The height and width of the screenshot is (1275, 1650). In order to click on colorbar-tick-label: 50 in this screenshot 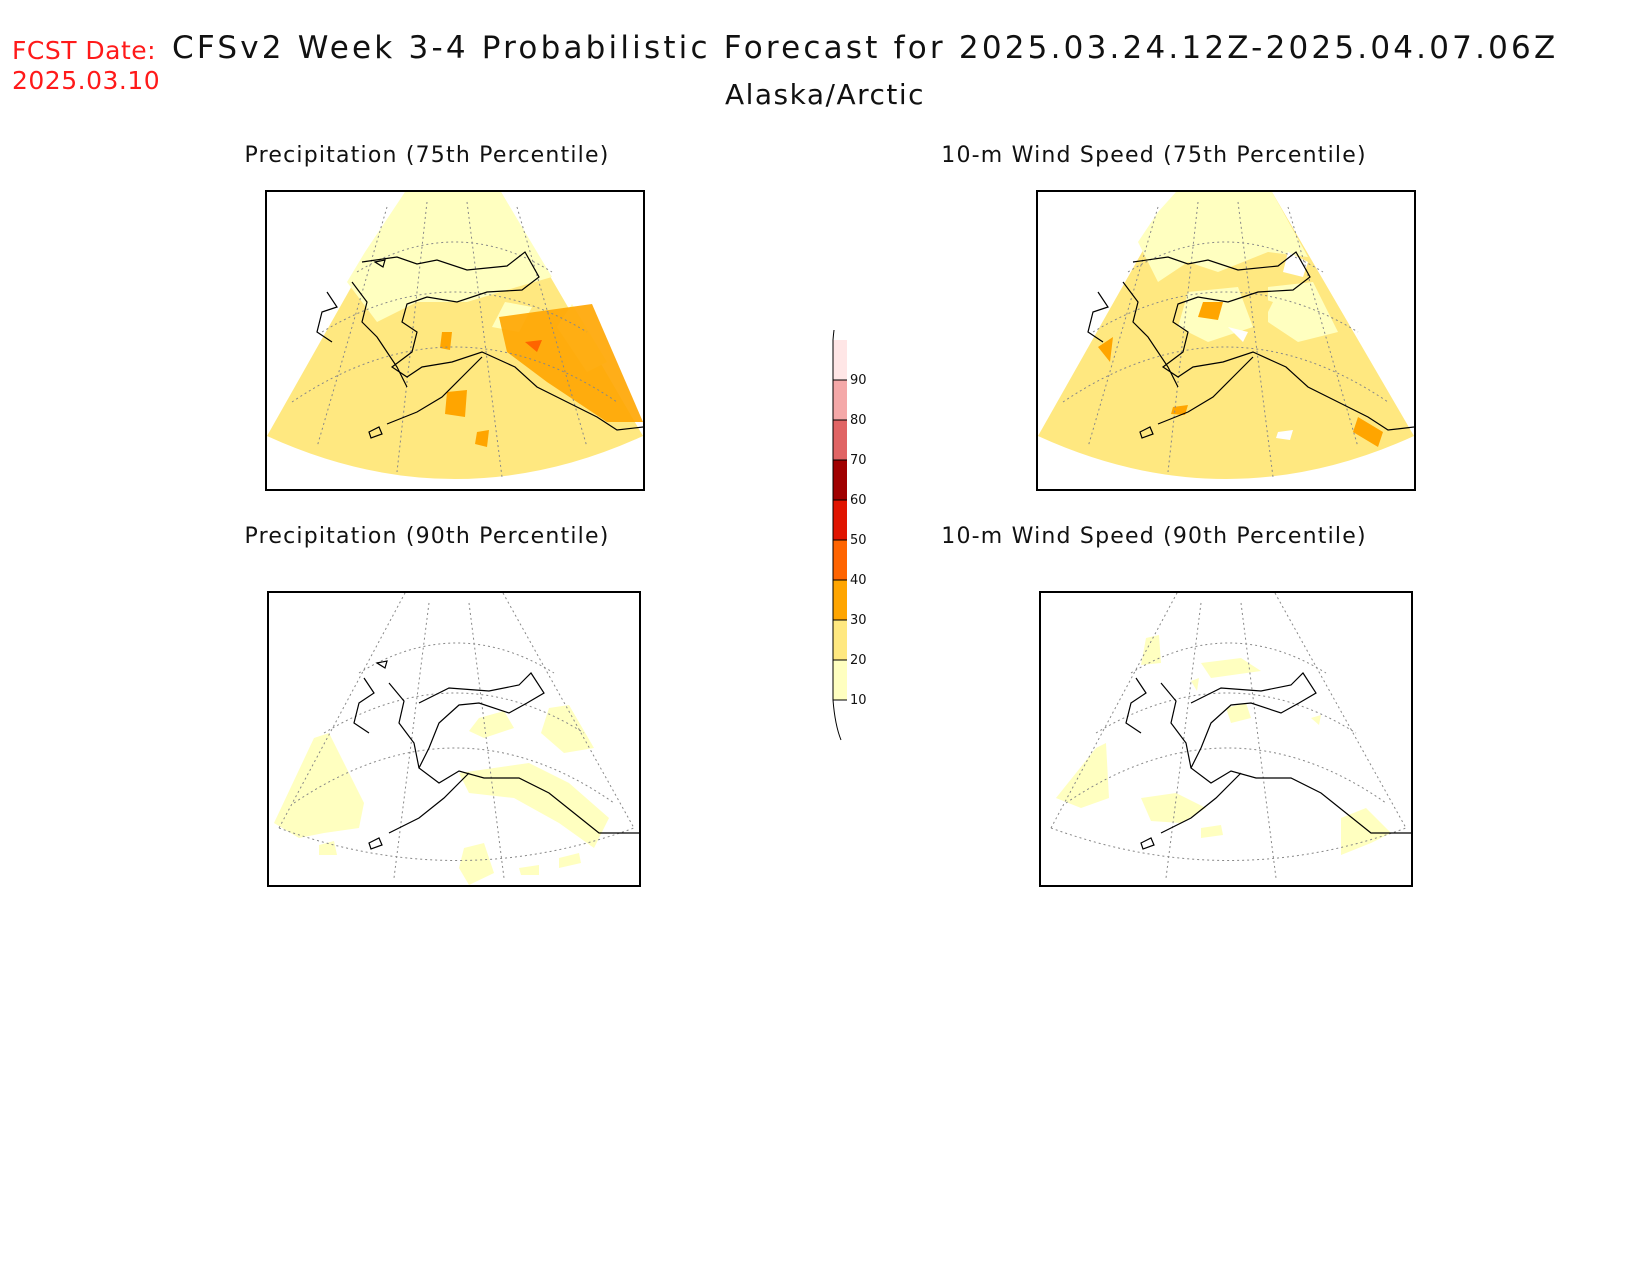, I will do `click(858, 540)`.